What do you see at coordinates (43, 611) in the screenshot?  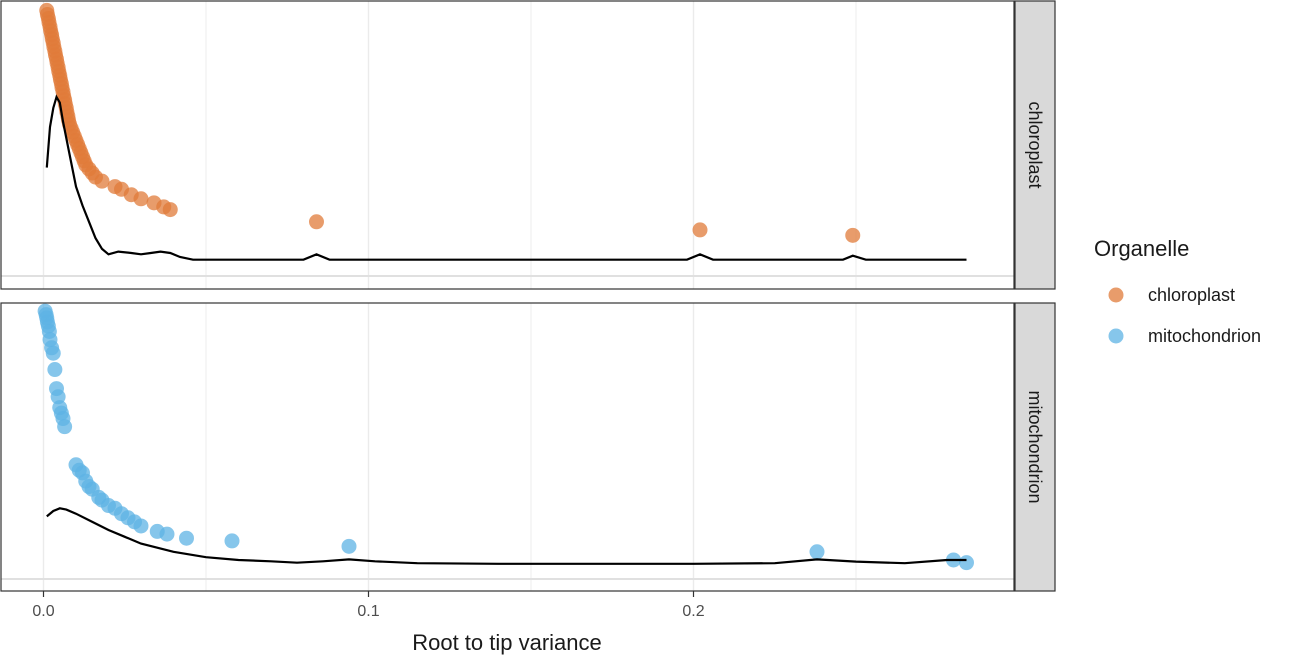 I see `x-tick-label: 0.0` at bounding box center [43, 611].